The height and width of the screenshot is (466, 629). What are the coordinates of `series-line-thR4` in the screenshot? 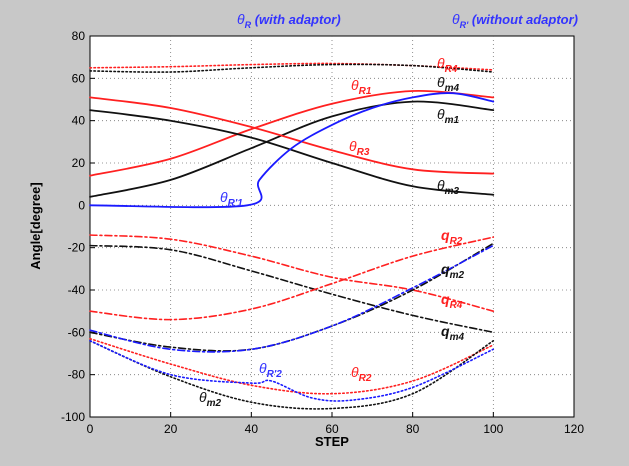 It's located at (292, 66).